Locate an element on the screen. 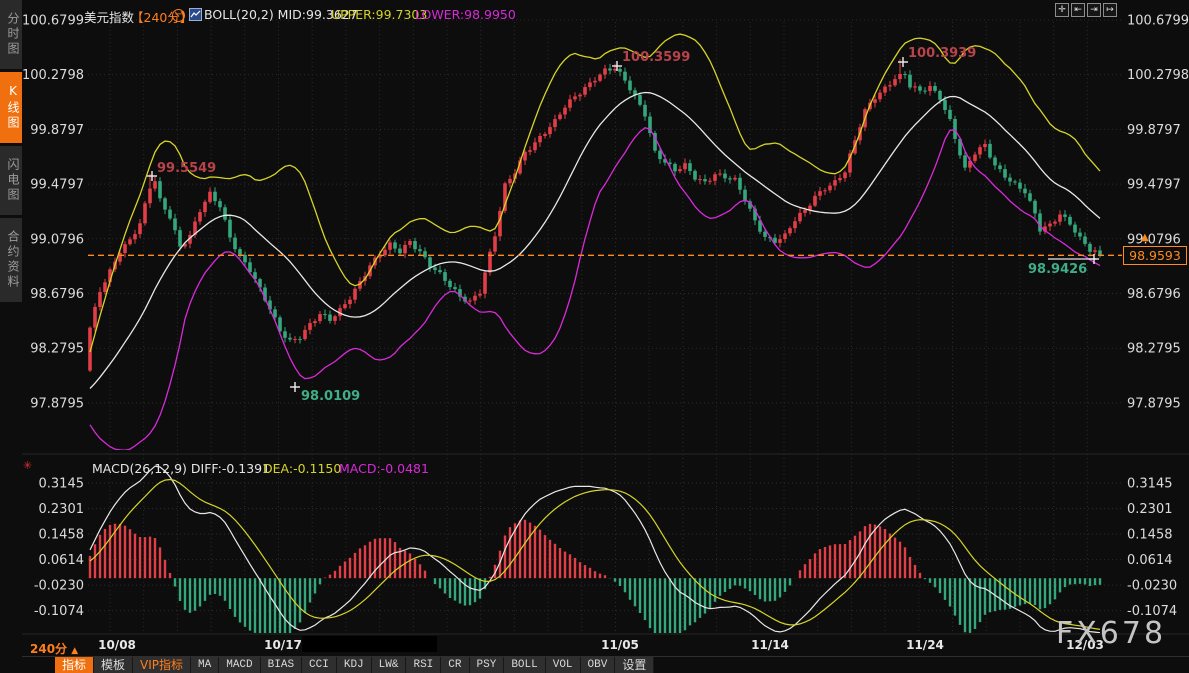 This screenshot has width=1189, height=673. toolbar-button-BIAS: BIAS is located at coordinates (281, 665).